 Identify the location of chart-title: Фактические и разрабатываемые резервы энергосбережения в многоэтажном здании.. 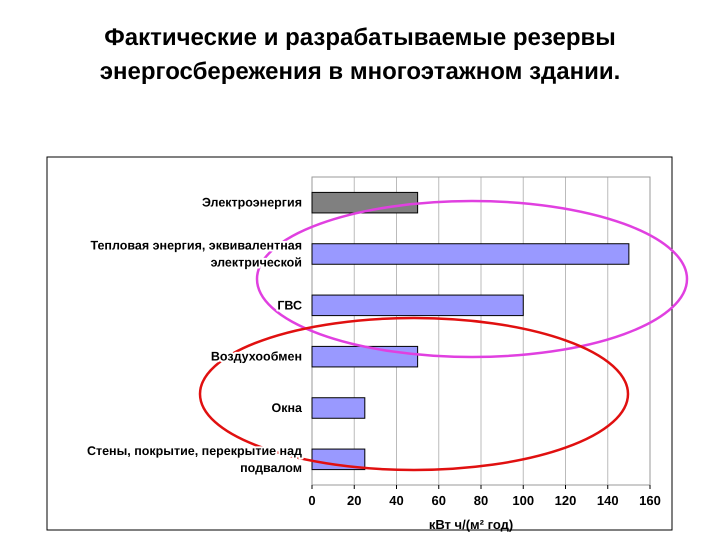
(360, 54).